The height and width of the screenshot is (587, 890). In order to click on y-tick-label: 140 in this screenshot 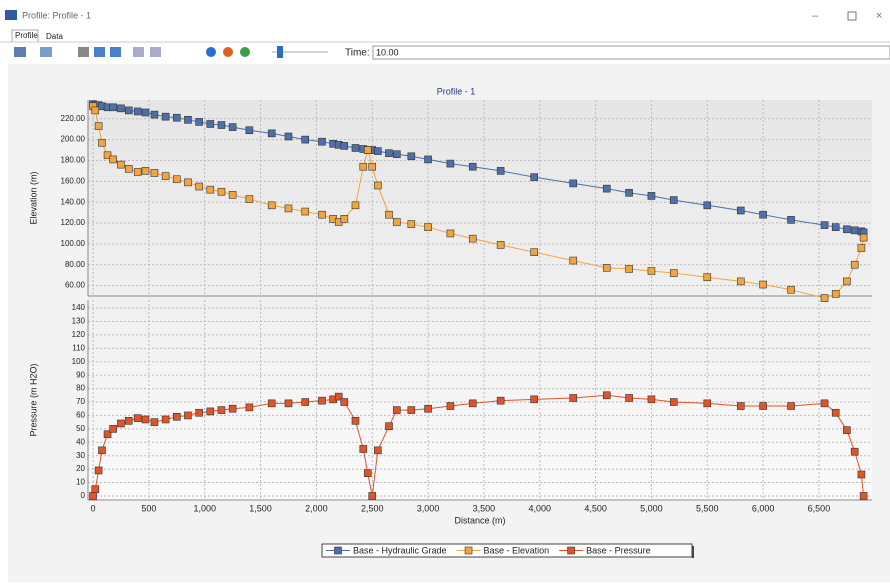, I will do `click(79, 307)`.